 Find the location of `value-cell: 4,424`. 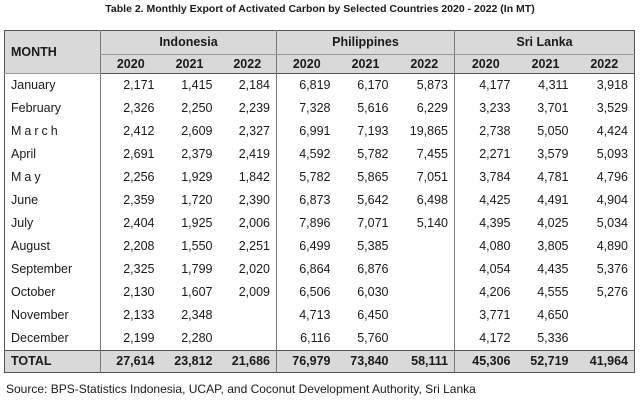

value-cell: 4,424 is located at coordinates (612, 131).